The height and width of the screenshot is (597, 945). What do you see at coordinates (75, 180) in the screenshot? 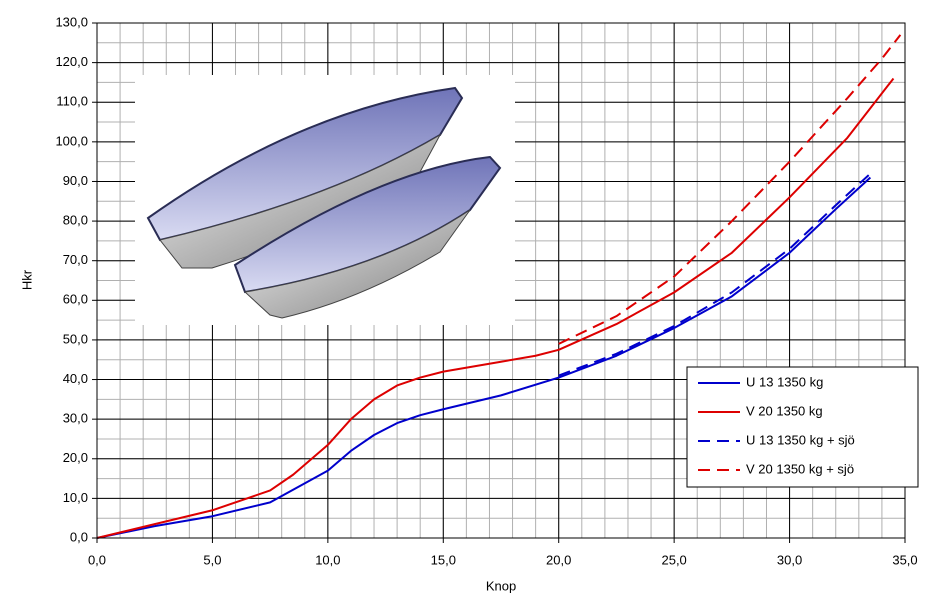
I see `y-tick-label: 90,0` at bounding box center [75, 180].